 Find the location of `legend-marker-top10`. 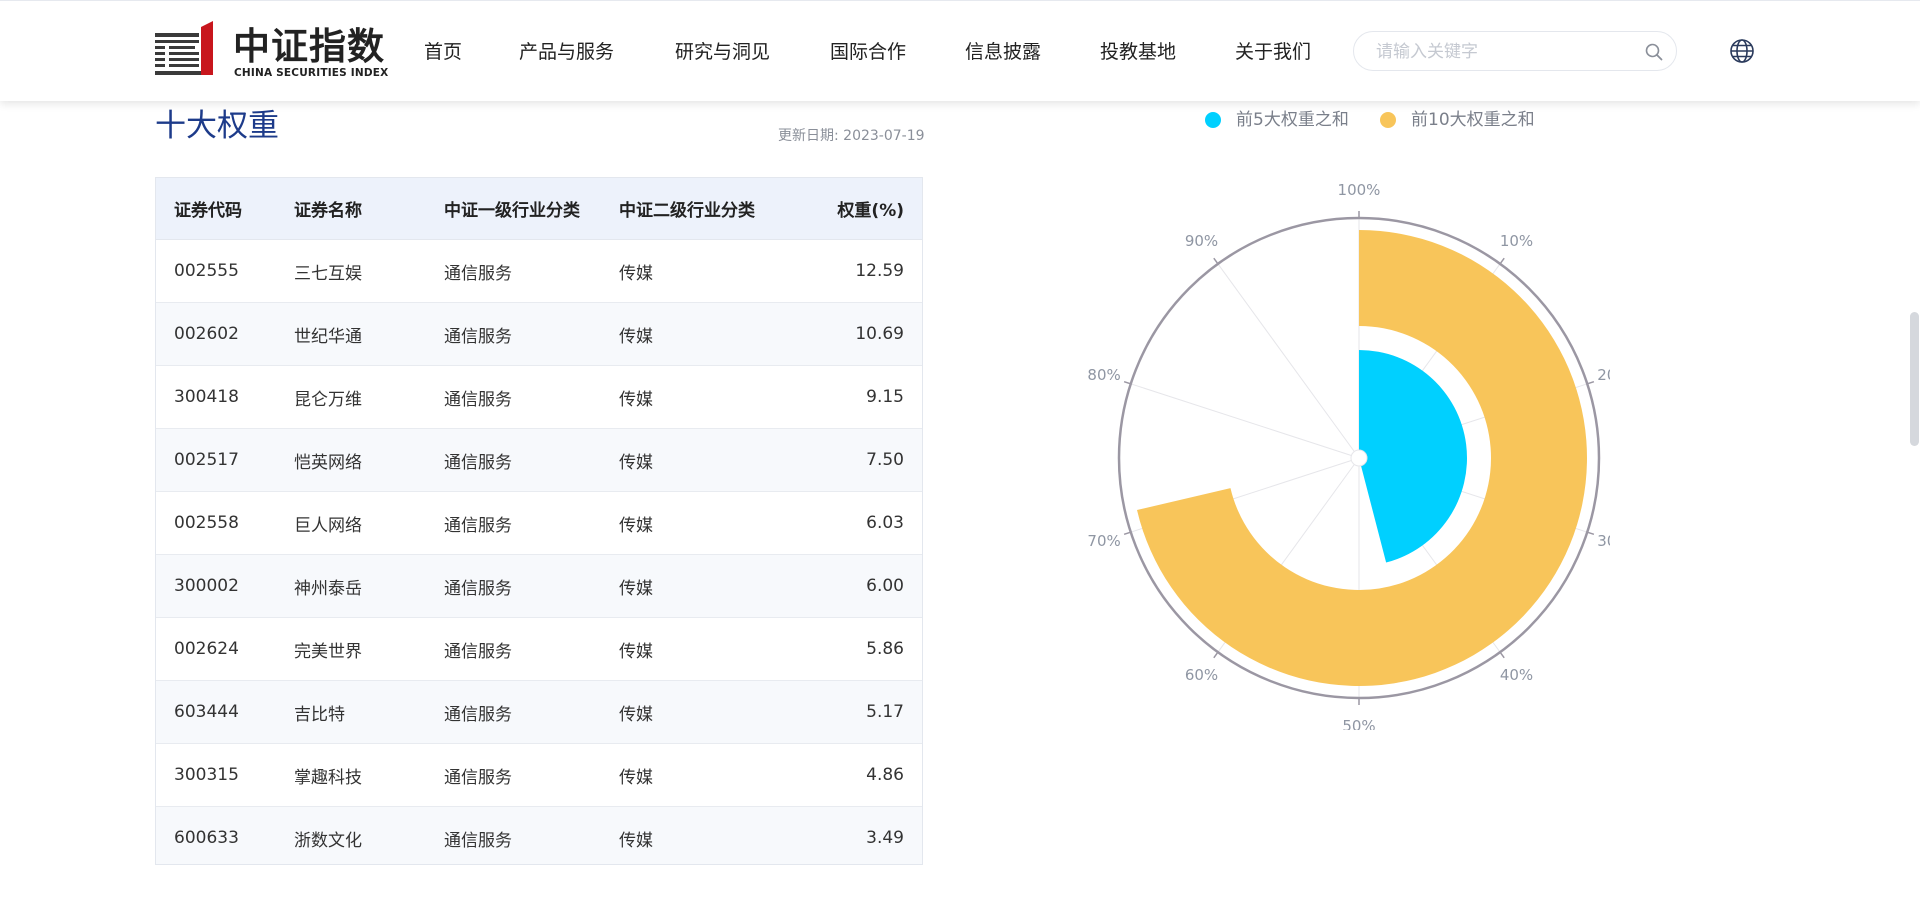

legend-marker-top10 is located at coordinates (1388, 120).